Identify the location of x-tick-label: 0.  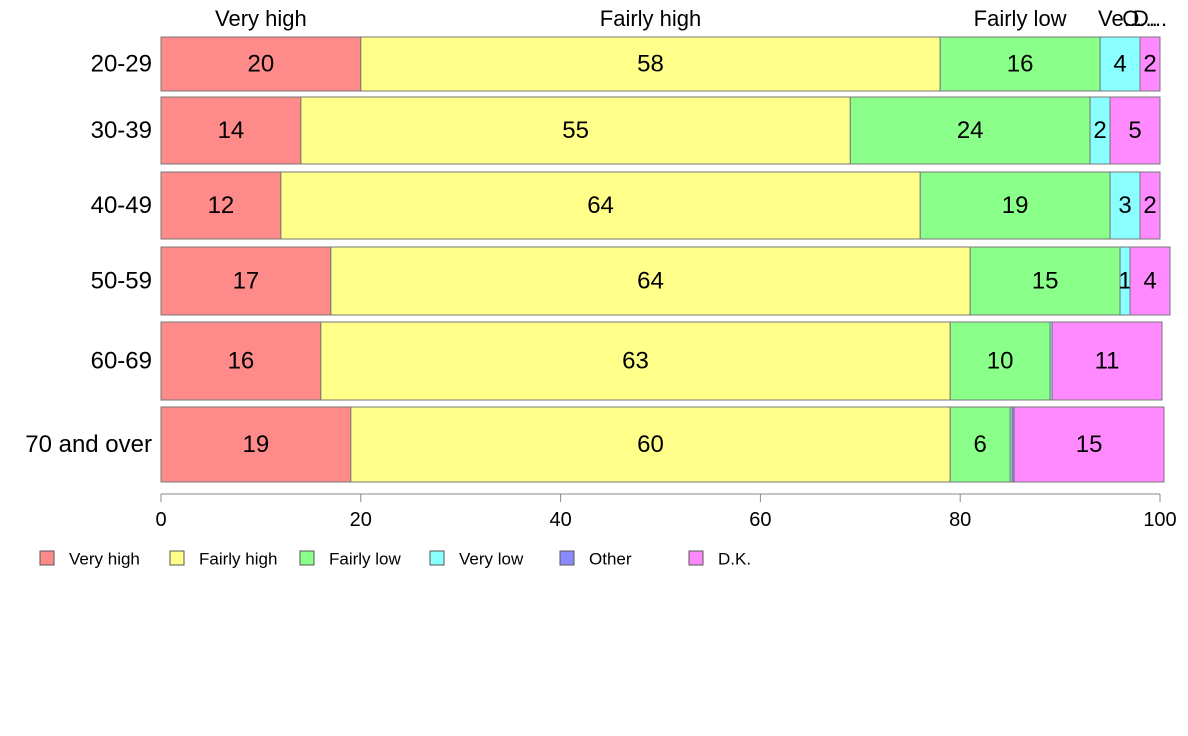
(160, 520).